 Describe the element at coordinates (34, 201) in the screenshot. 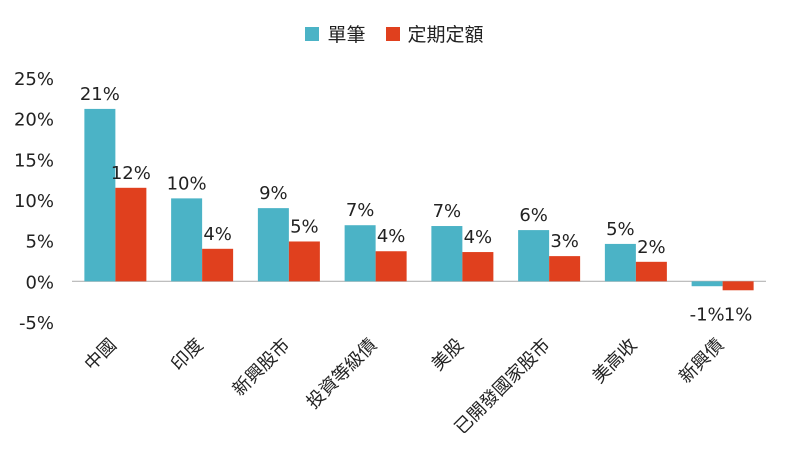

I see `y-tick-label: 10%` at that location.